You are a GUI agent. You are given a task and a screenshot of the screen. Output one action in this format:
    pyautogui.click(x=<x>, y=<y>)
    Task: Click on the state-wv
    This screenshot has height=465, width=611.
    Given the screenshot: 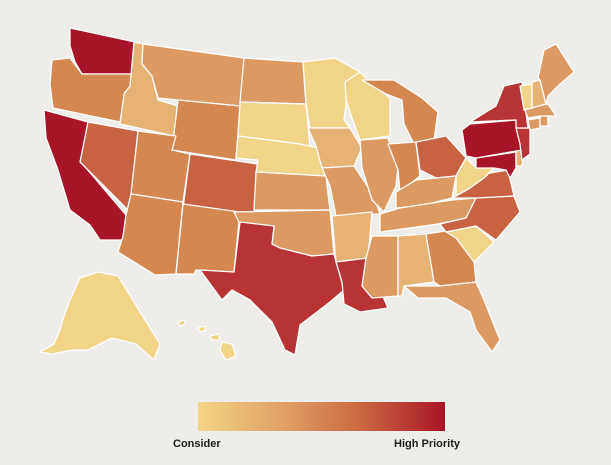 What is the action you would take?
    pyautogui.click(x=475, y=177)
    